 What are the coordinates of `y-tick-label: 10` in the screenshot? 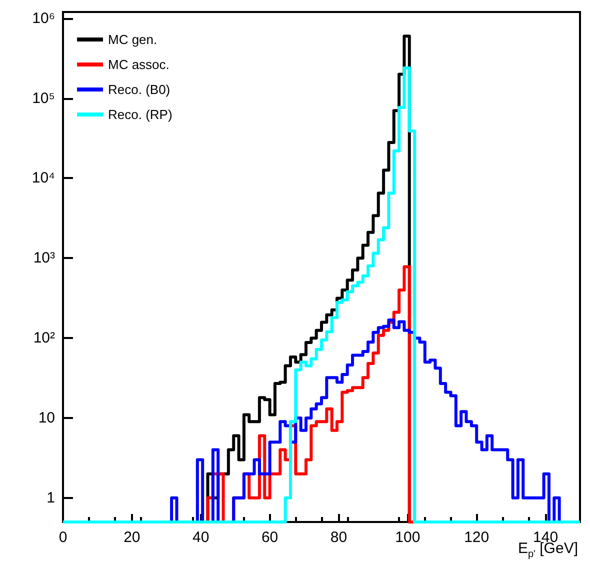 It's located at (46, 418).